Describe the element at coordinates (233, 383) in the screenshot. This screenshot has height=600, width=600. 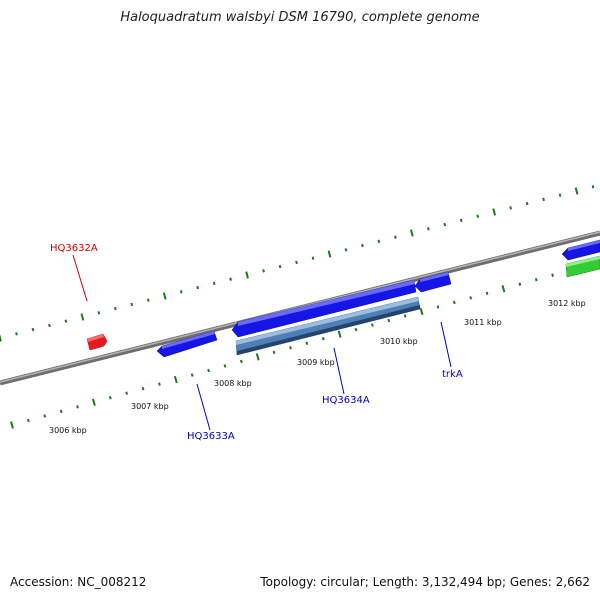
I see `scale-label-3008: 3008 kbp` at that location.